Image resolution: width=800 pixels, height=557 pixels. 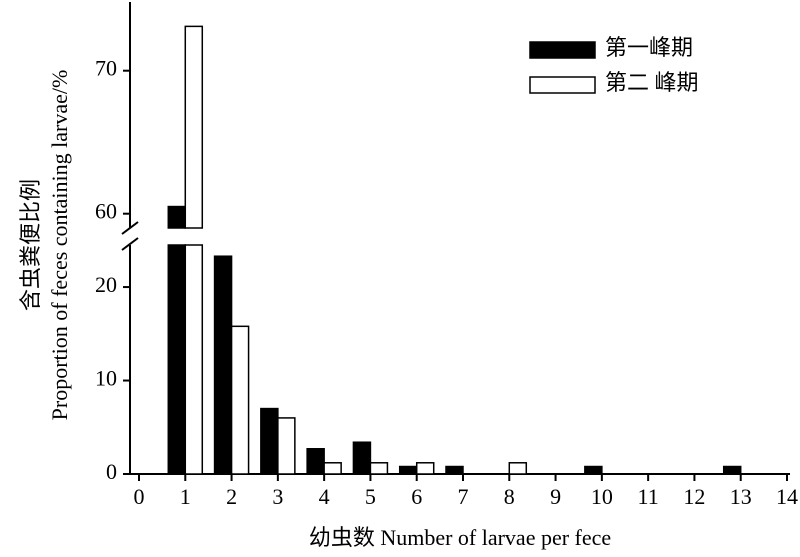 I want to click on x-tick-label: 8, so click(x=509, y=496).